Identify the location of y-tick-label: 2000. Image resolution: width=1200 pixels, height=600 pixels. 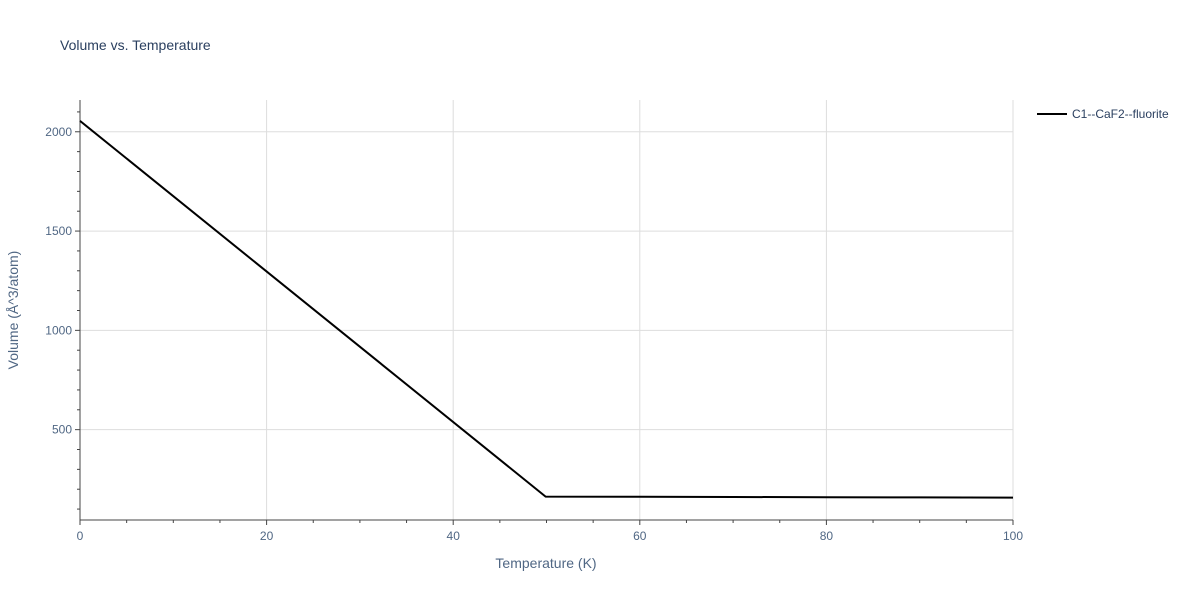
(58, 132).